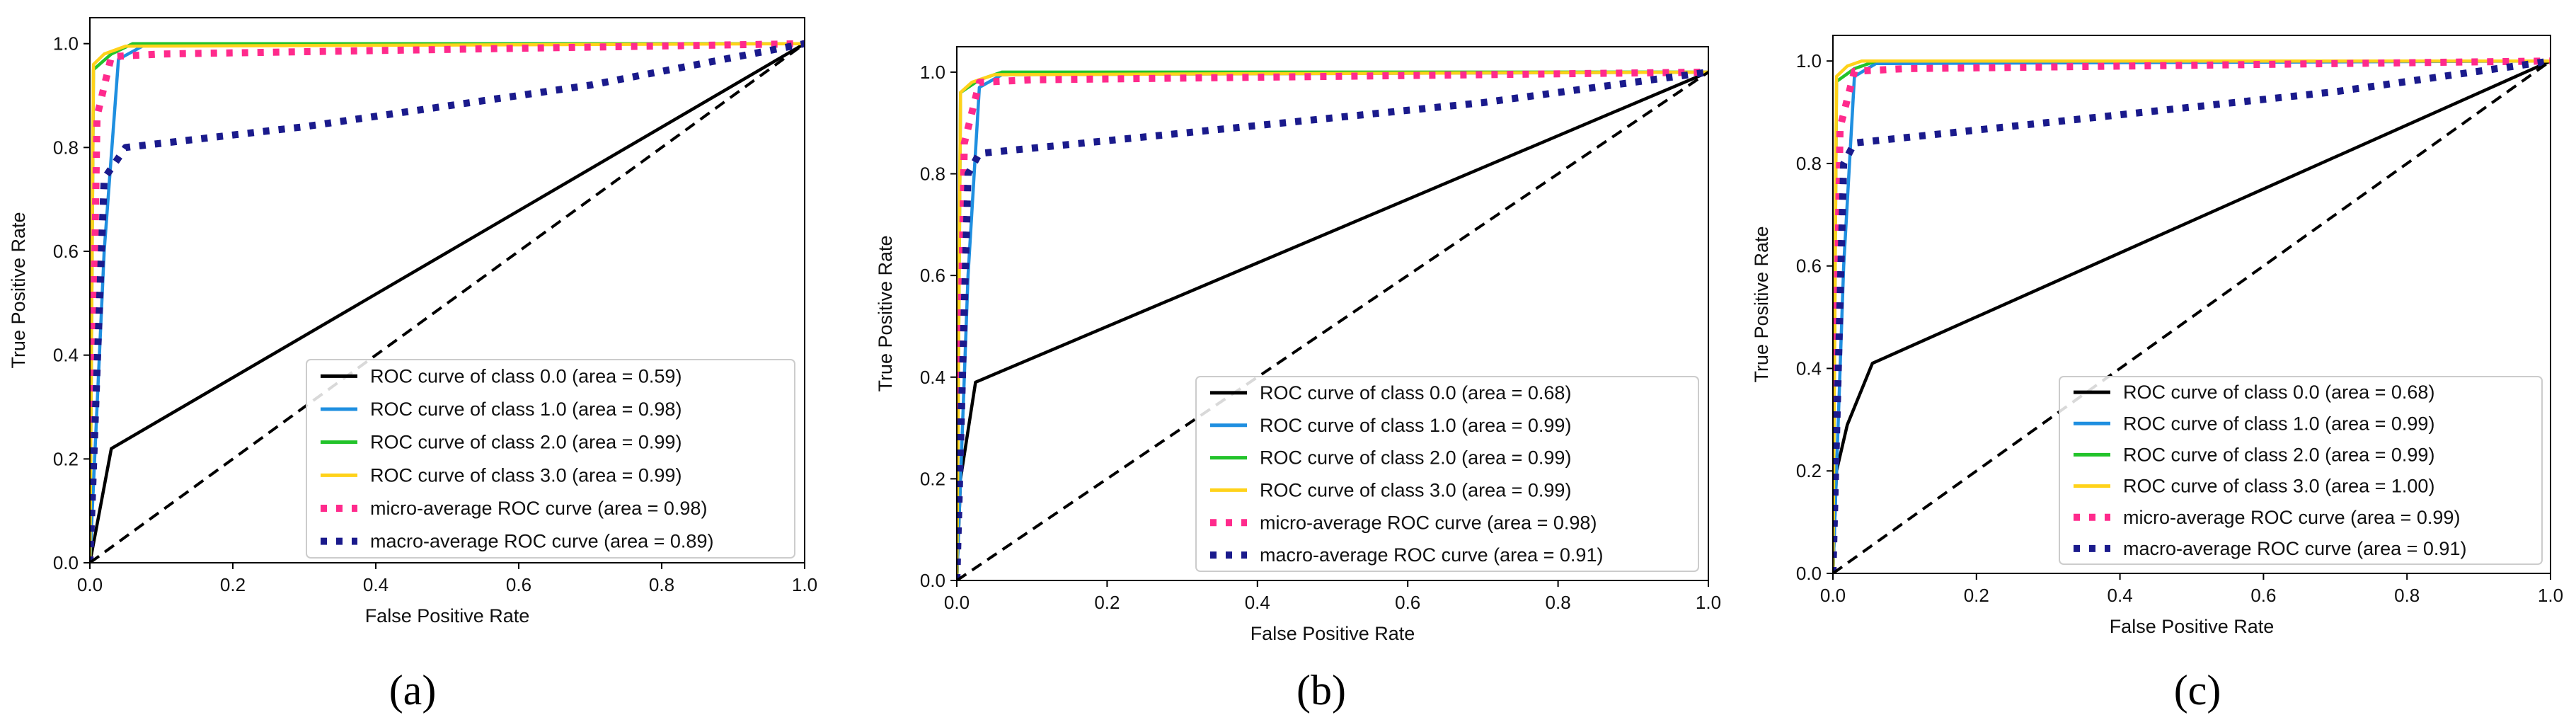 This screenshot has width=2576, height=727. Describe the element at coordinates (2197, 690) in the screenshot. I see `panel-caption: (c)` at that location.